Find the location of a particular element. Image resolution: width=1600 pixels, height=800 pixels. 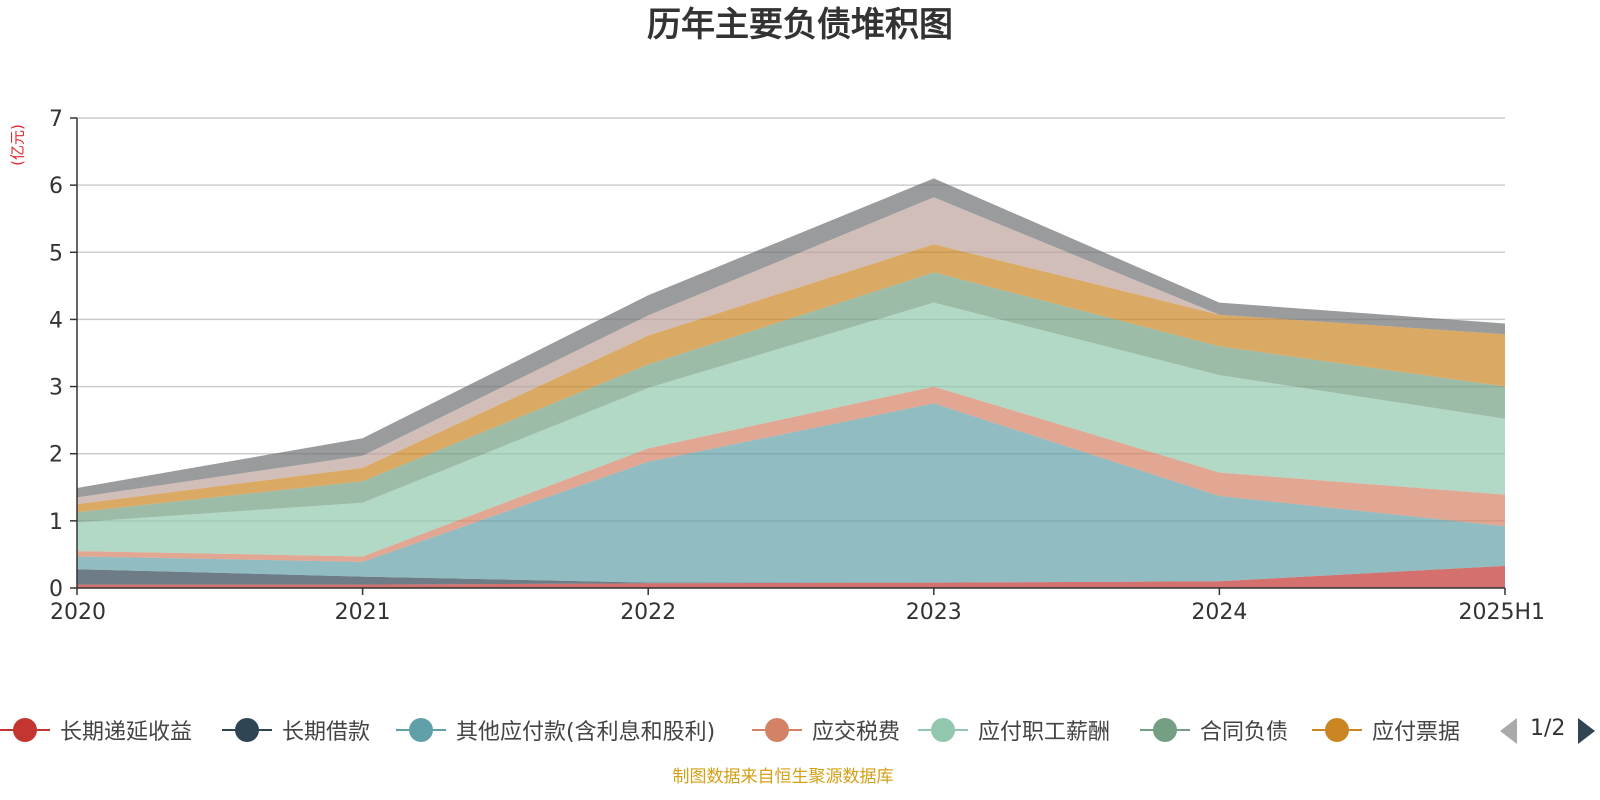

legend-prev-page-icon is located at coordinates (1508, 731).